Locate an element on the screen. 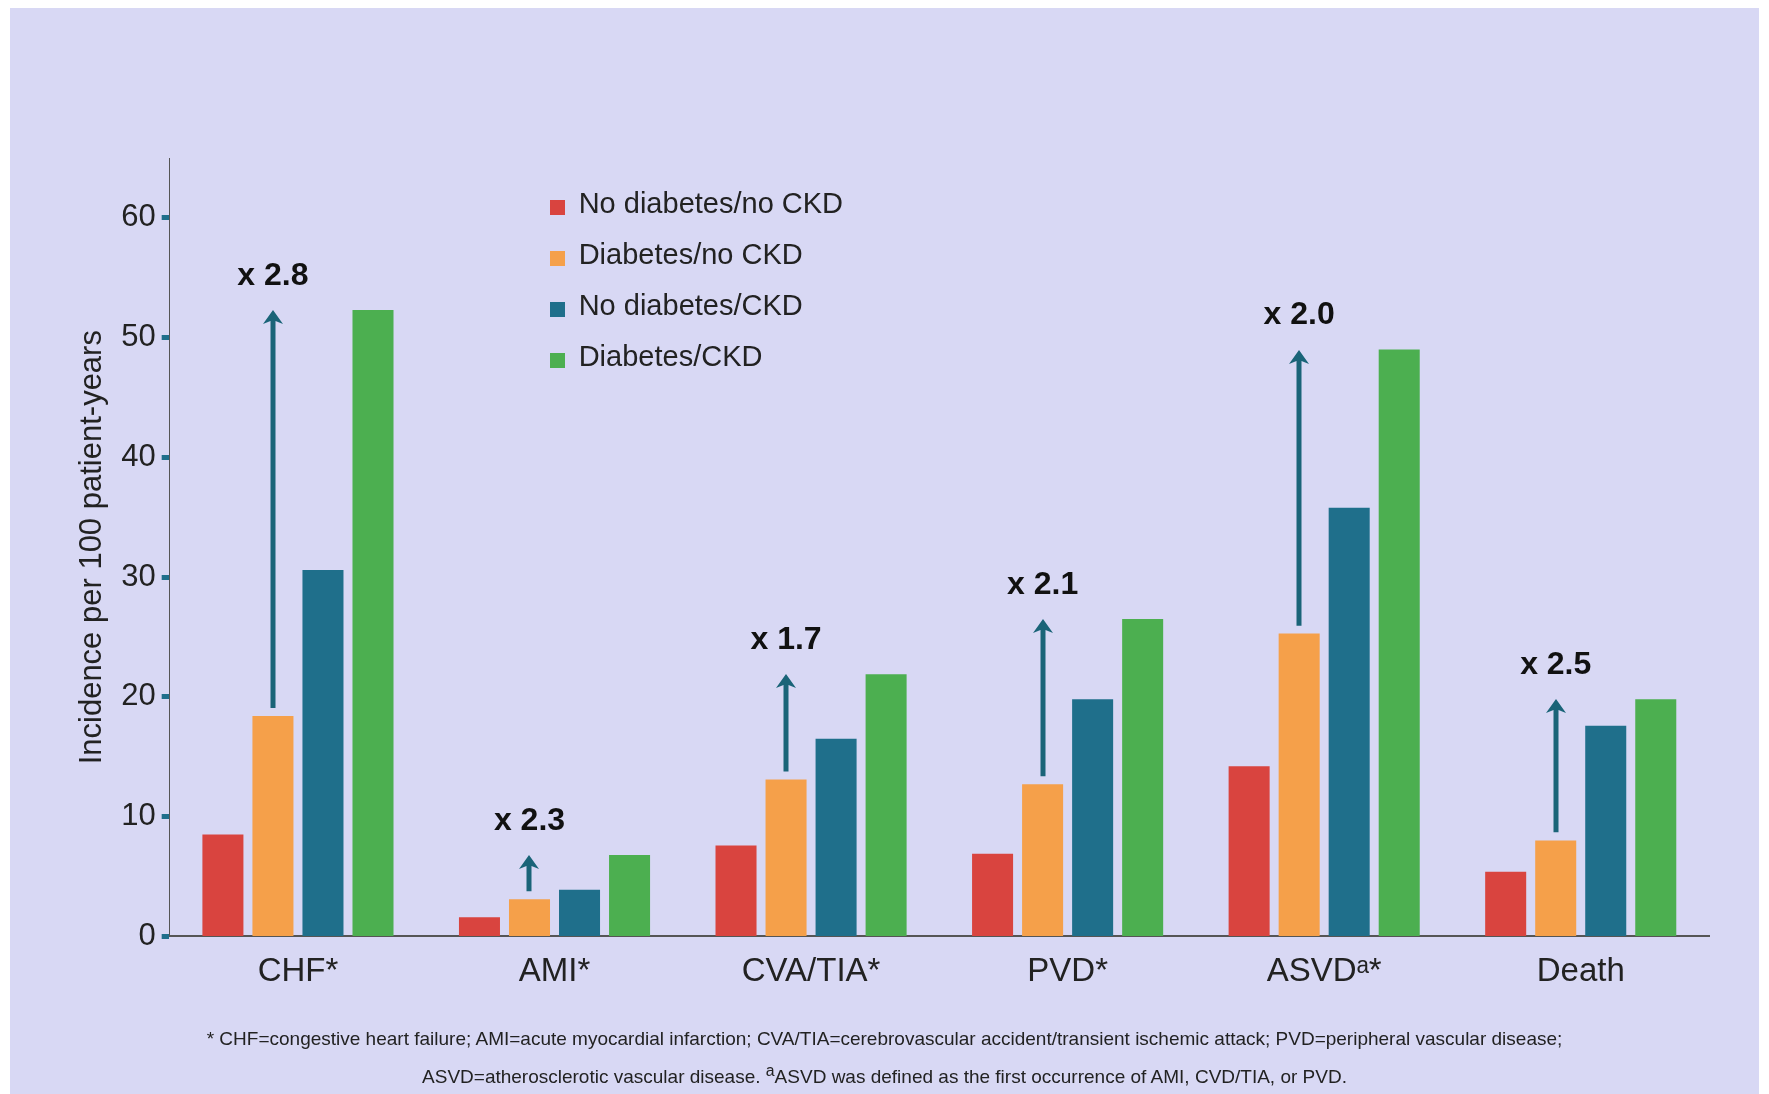 The image size is (1769, 1094). y-tick-label: 30 is located at coordinates (138, 575).